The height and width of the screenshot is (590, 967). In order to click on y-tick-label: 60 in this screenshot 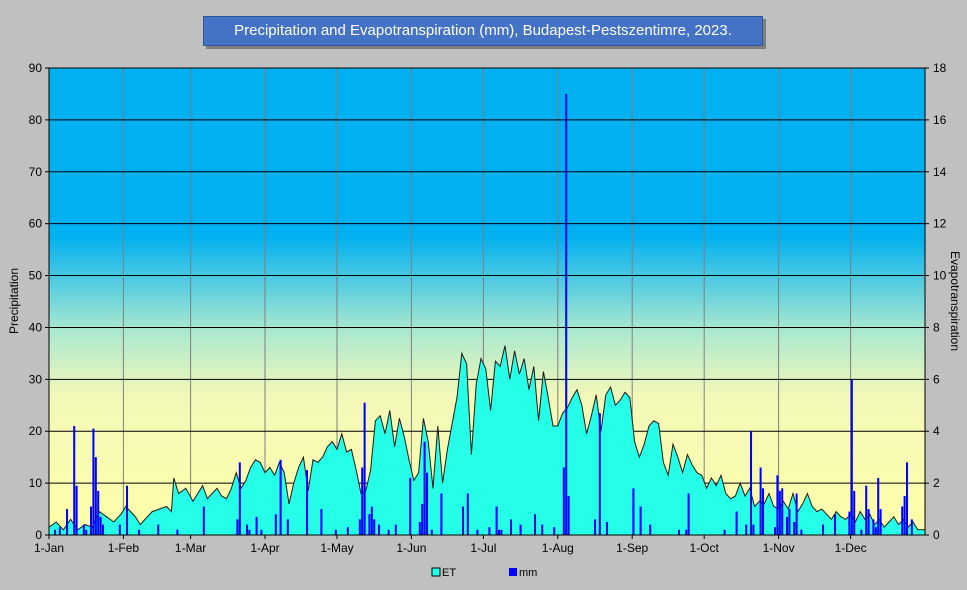, I will do `click(36, 224)`.